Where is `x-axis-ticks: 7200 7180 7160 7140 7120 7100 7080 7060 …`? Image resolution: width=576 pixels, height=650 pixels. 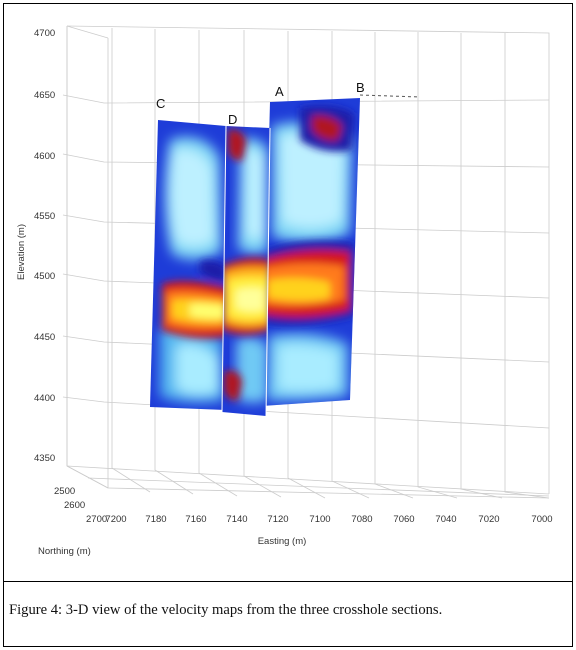
x-axis-ticks: 7200 7180 7160 7140 7120 7100 7080 7060 … is located at coordinates (328, 519).